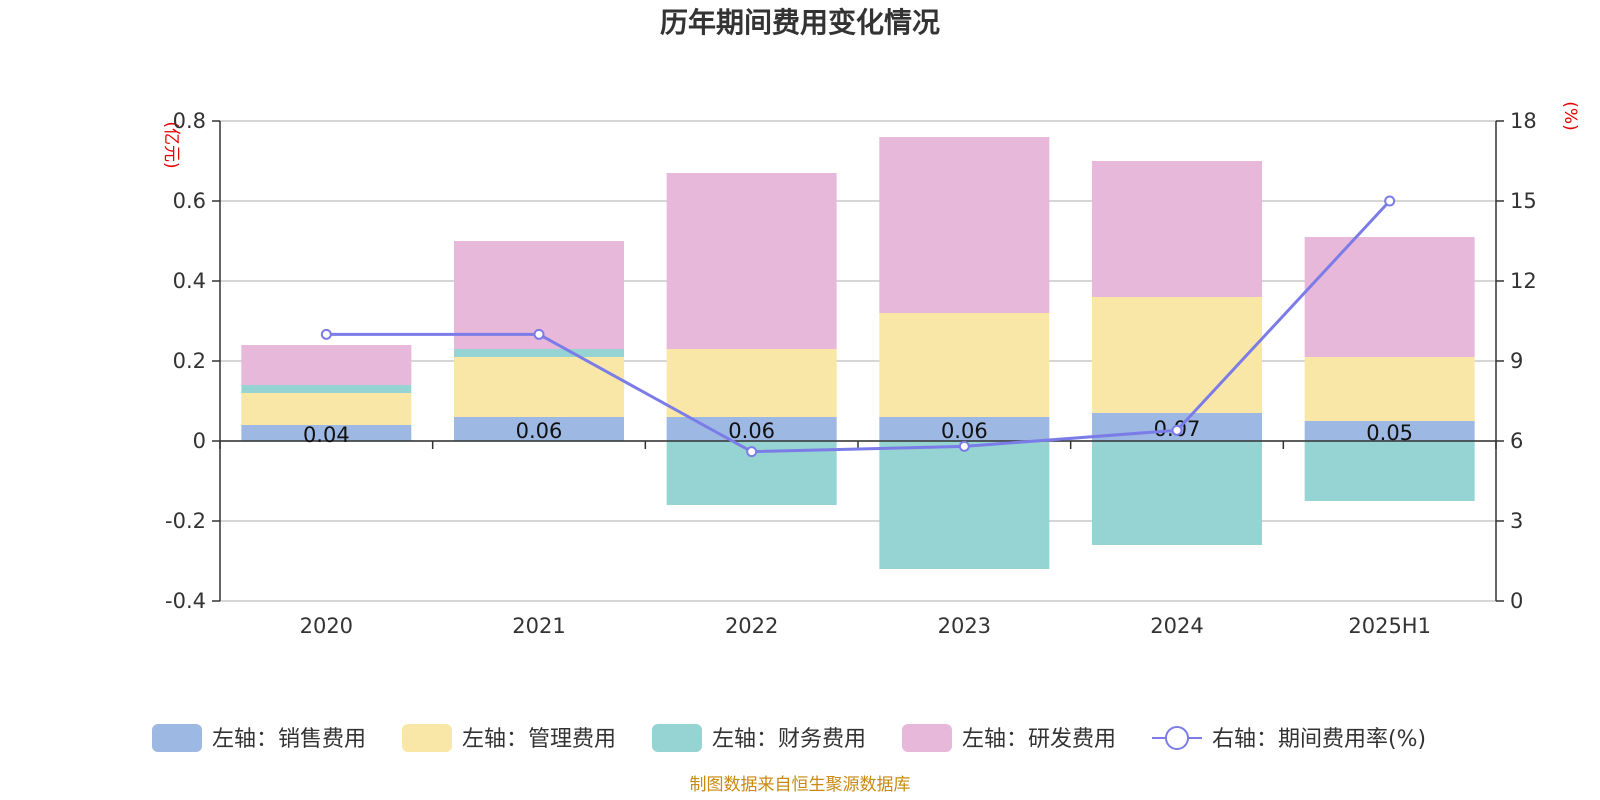 The image size is (1600, 800). What do you see at coordinates (326, 626) in the screenshot?
I see `x-axis-tick-label: 2020` at bounding box center [326, 626].